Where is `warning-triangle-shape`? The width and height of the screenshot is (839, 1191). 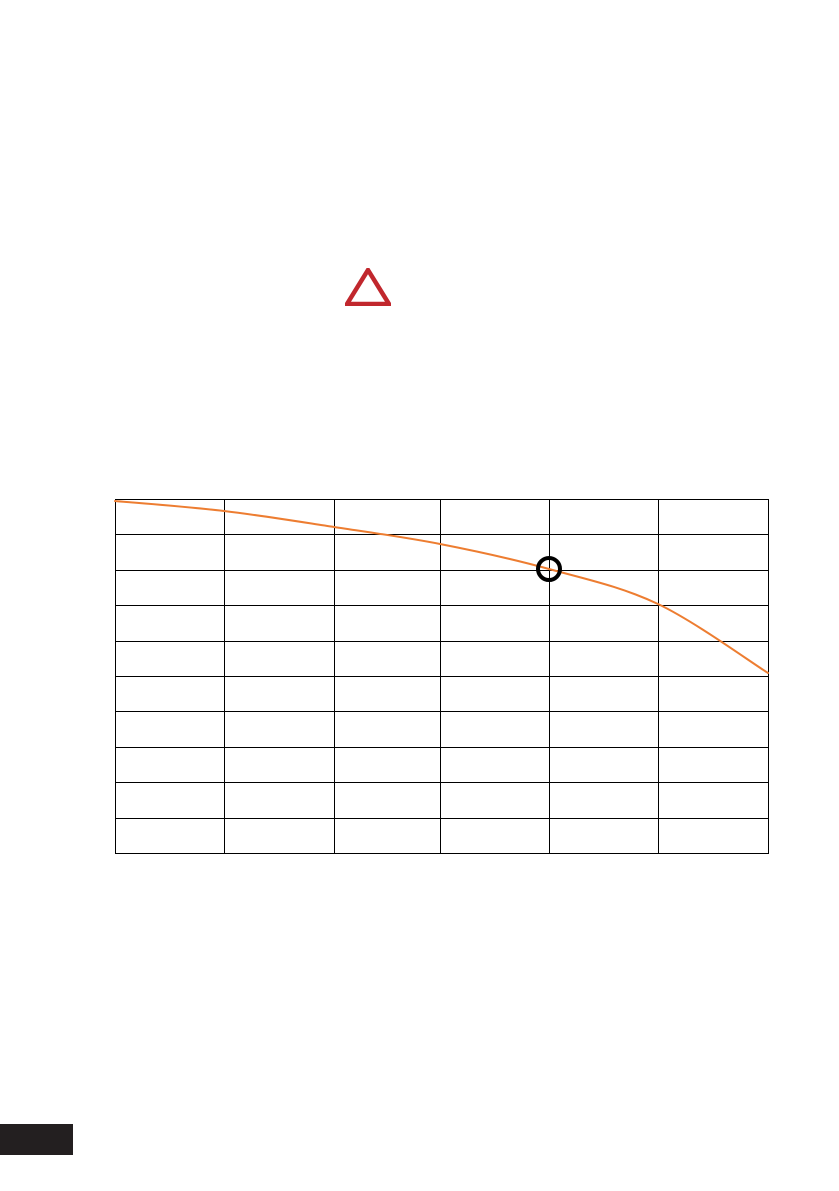
warning-triangle-shape is located at coordinates (368, 286).